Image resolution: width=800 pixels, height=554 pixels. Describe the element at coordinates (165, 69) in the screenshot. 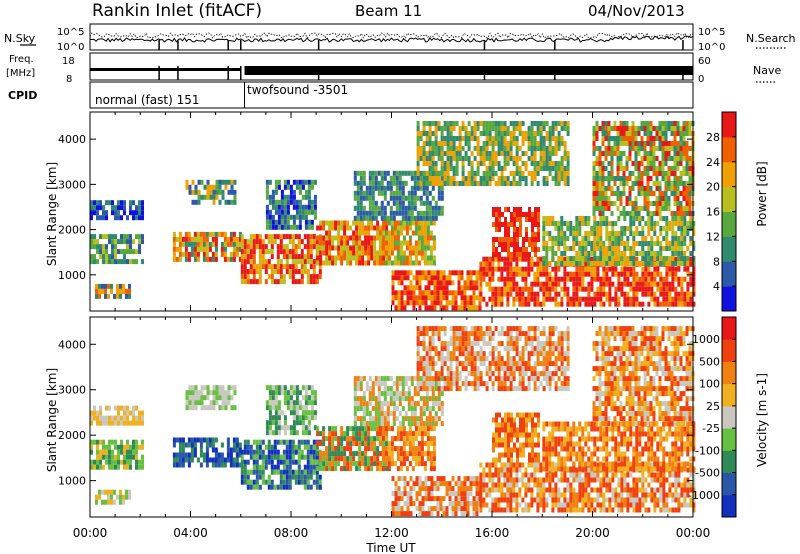

I see `freq-bar-normal` at that location.